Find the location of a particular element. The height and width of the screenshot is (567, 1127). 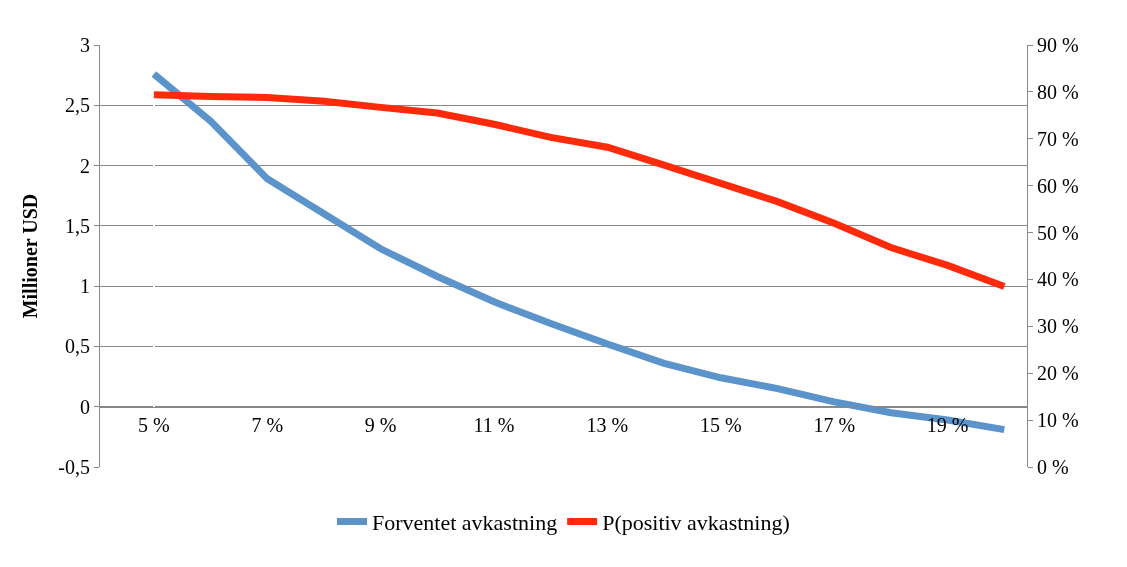

x-tick-label: 5 % is located at coordinates (154, 424).